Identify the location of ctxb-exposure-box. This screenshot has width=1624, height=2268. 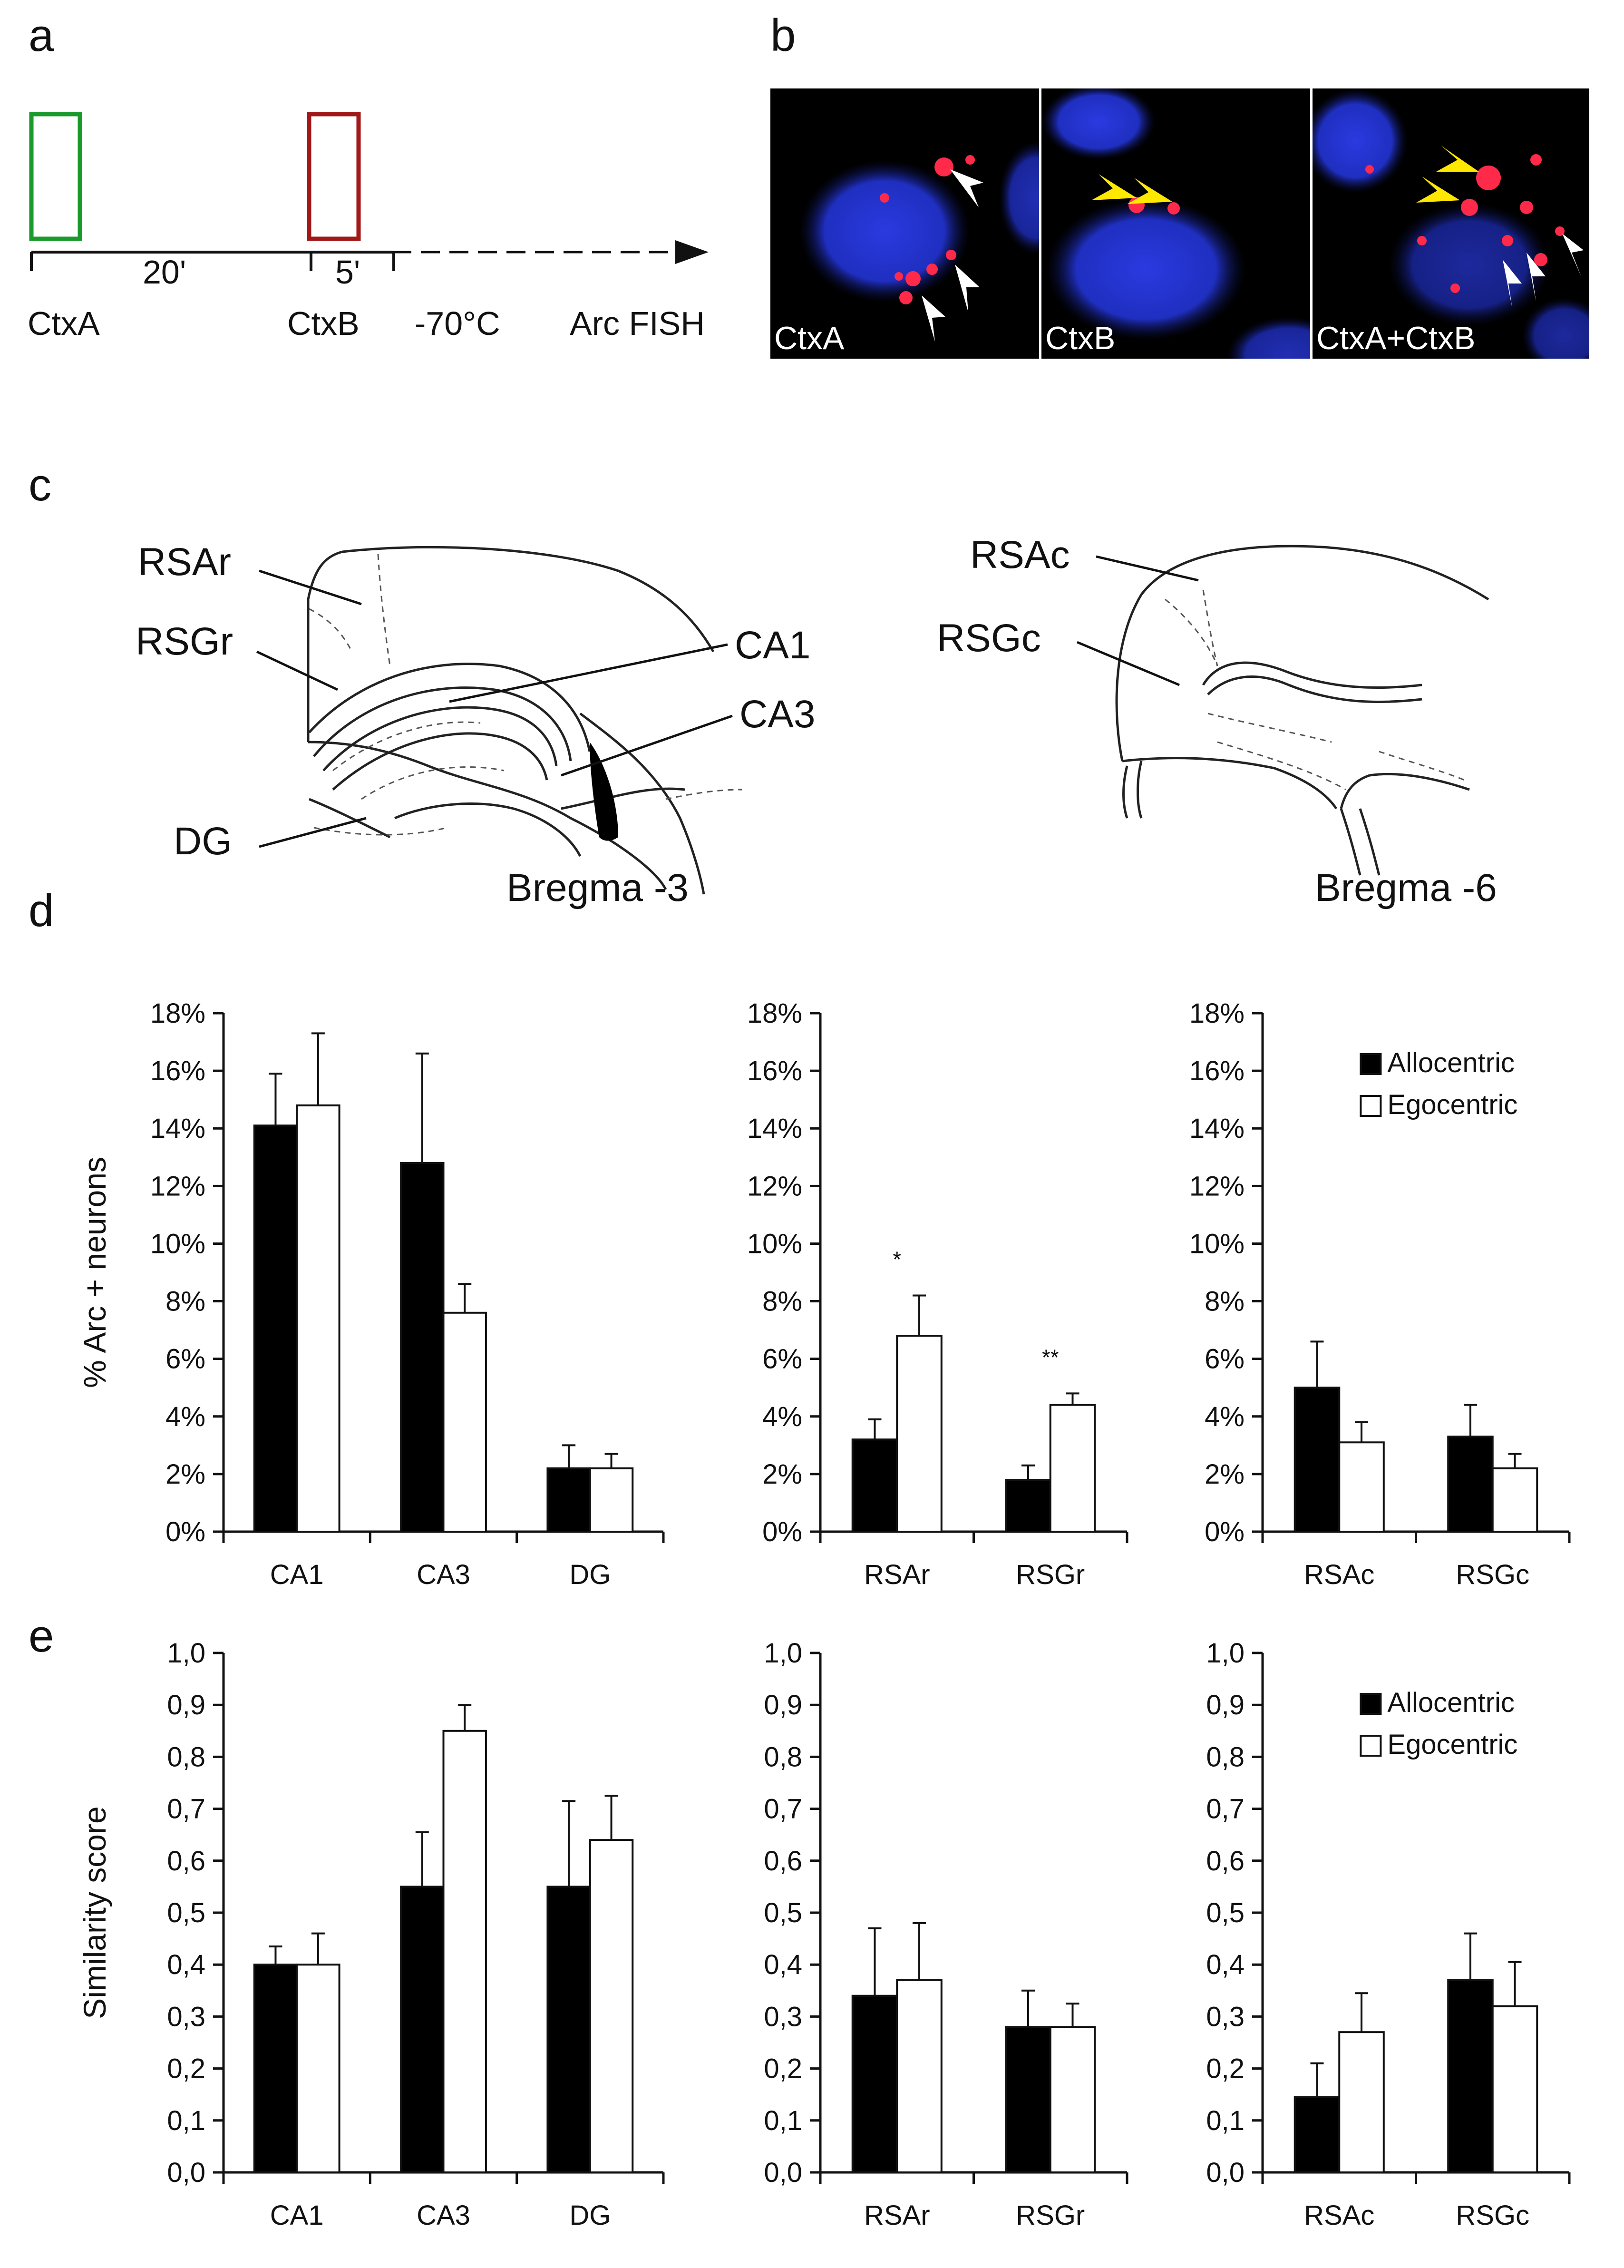
(334, 176).